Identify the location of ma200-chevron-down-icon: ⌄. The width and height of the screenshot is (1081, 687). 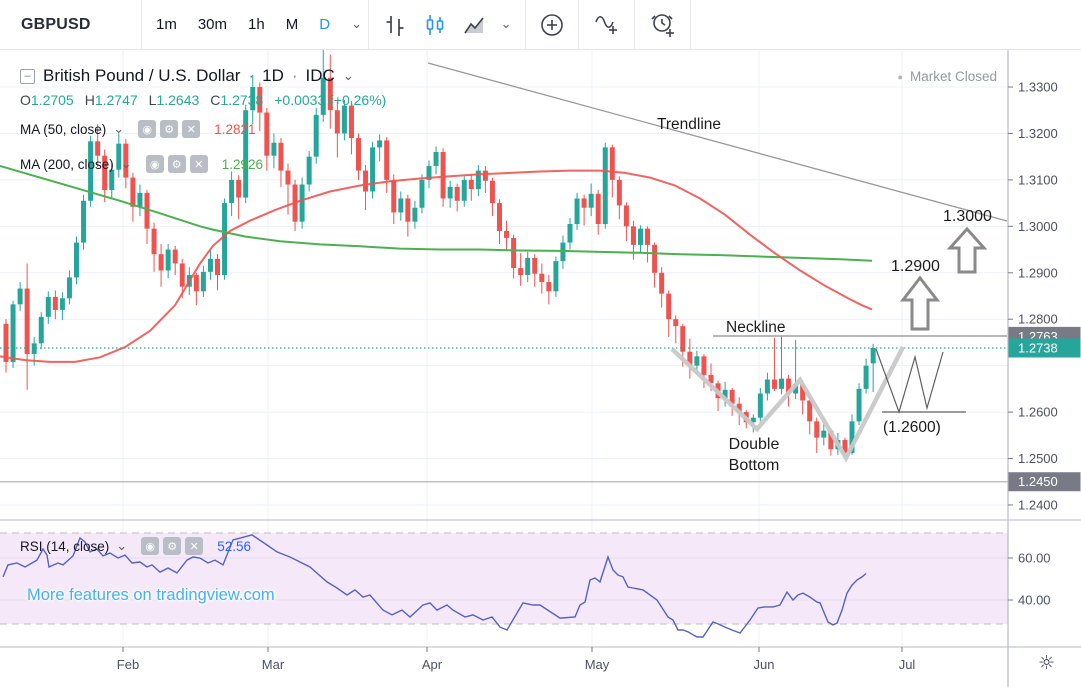
(126, 164).